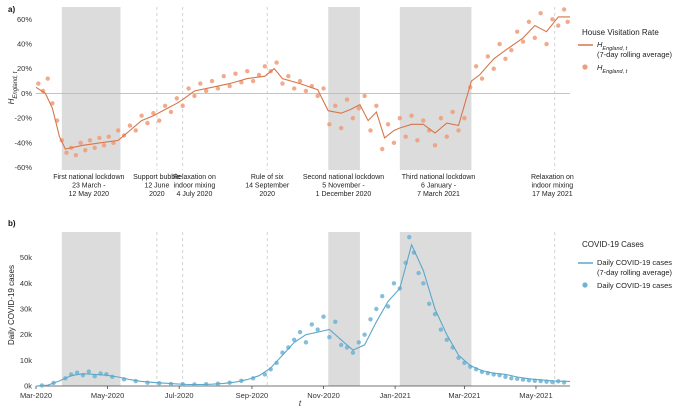 The height and width of the screenshot is (409, 680). I want to click on legend-a-point-label: HEngland, t, so click(612, 69).